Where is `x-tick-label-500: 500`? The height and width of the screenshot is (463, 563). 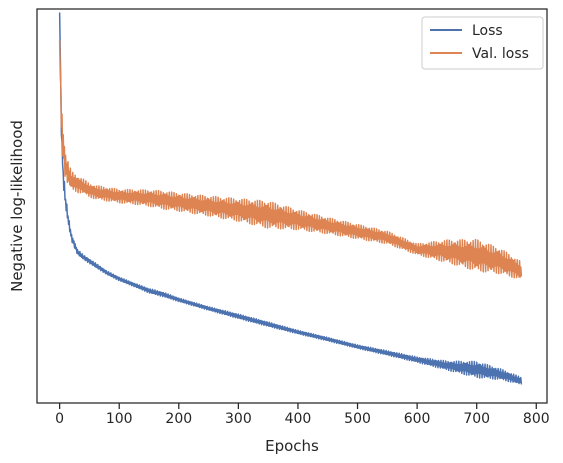 x-tick-label-500: 500 is located at coordinates (357, 419).